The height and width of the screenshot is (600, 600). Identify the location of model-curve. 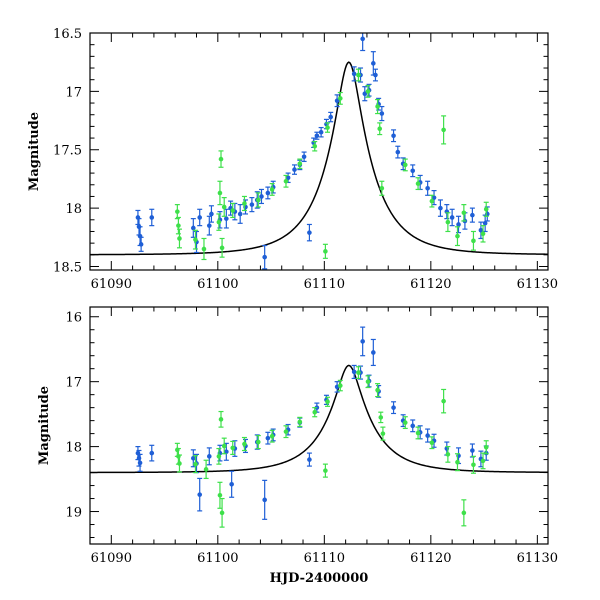
(319, 419).